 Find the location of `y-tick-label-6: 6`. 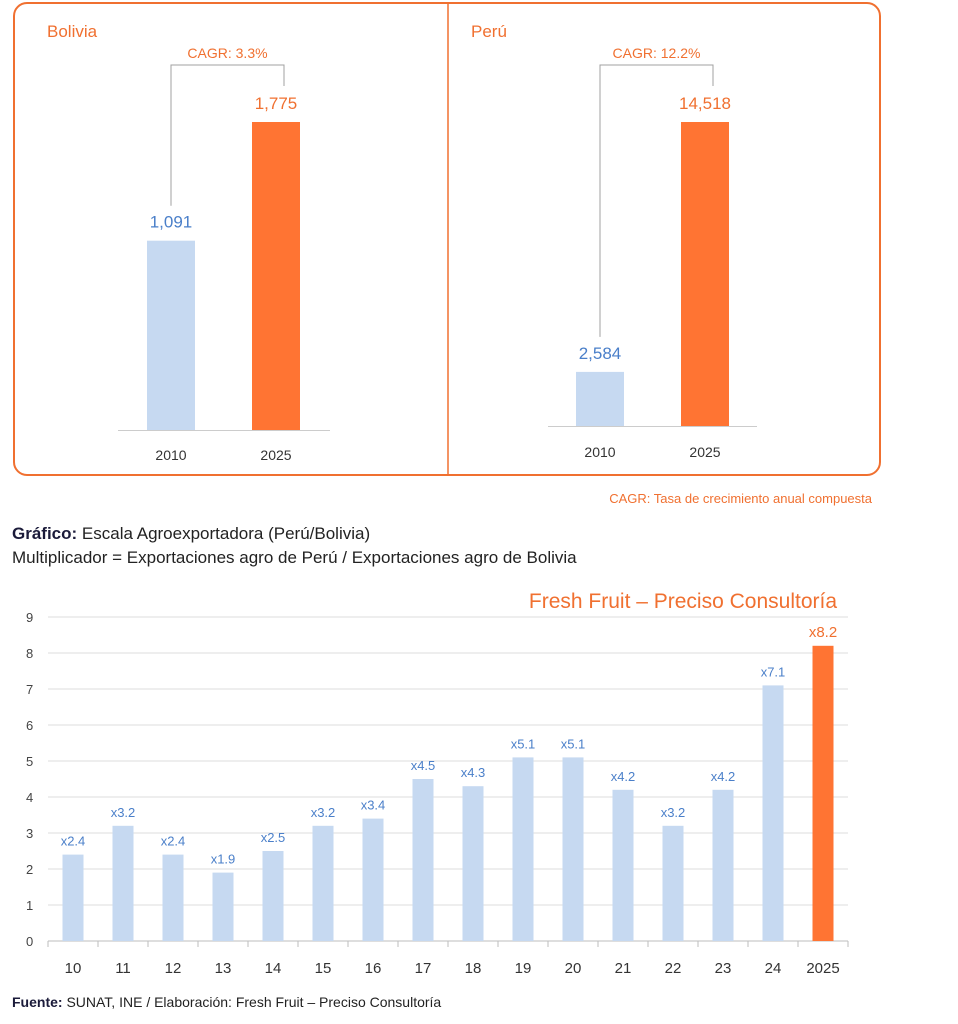

y-tick-label-6: 6 is located at coordinates (29, 725).